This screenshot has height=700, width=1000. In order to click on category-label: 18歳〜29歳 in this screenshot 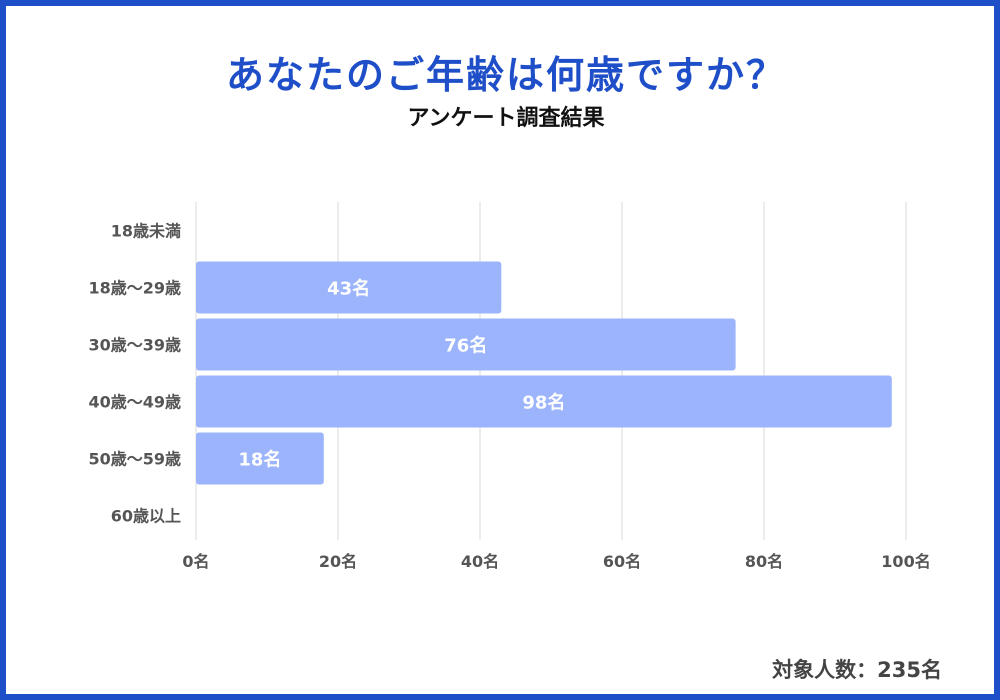, I will do `click(134, 288)`.